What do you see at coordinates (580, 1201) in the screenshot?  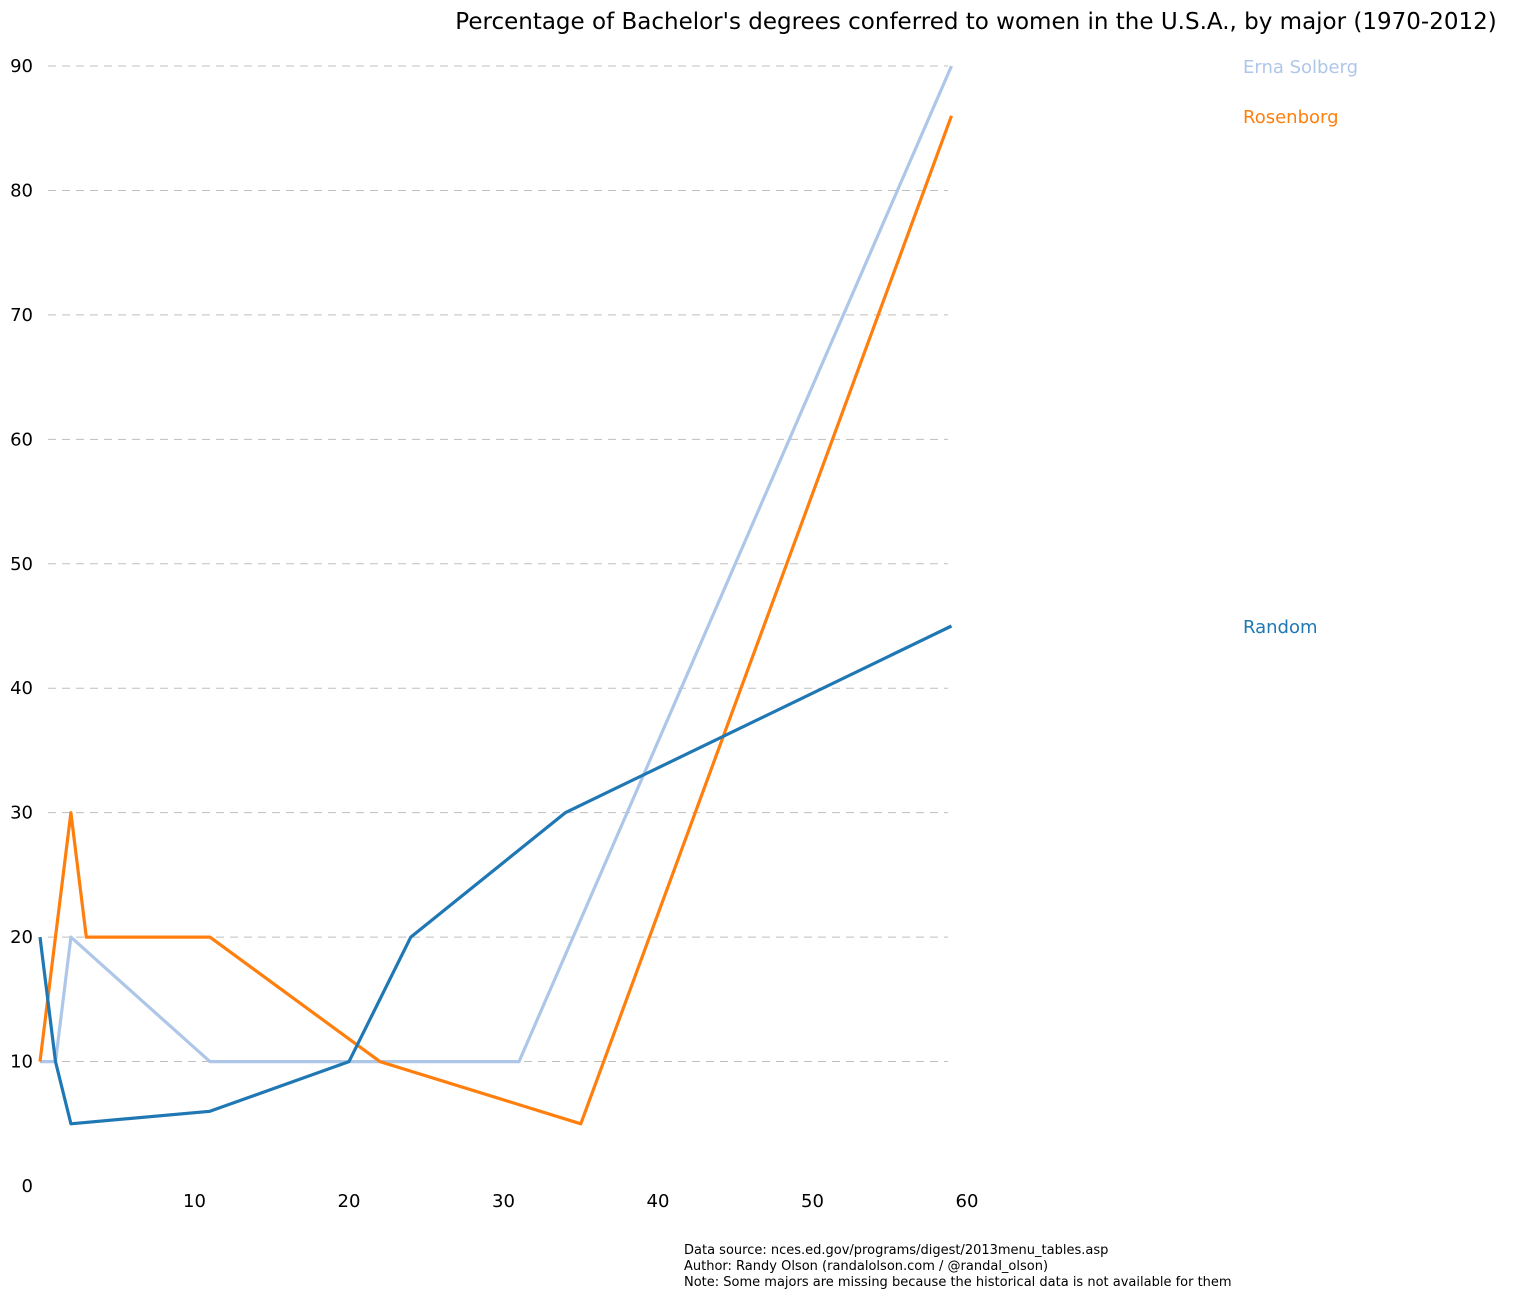 I see `x-tick-labels: 10 20 30 40 50 60` at bounding box center [580, 1201].